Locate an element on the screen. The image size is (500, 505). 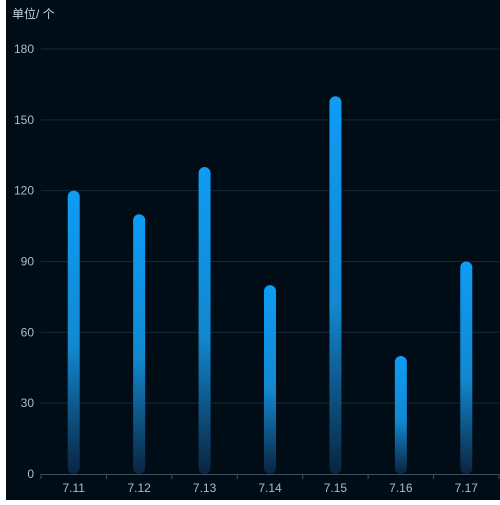
x-axis-tick-labels: 7.11 7.12 7.13 7.14 7.15 7.16 7.17 is located at coordinates (270, 488).